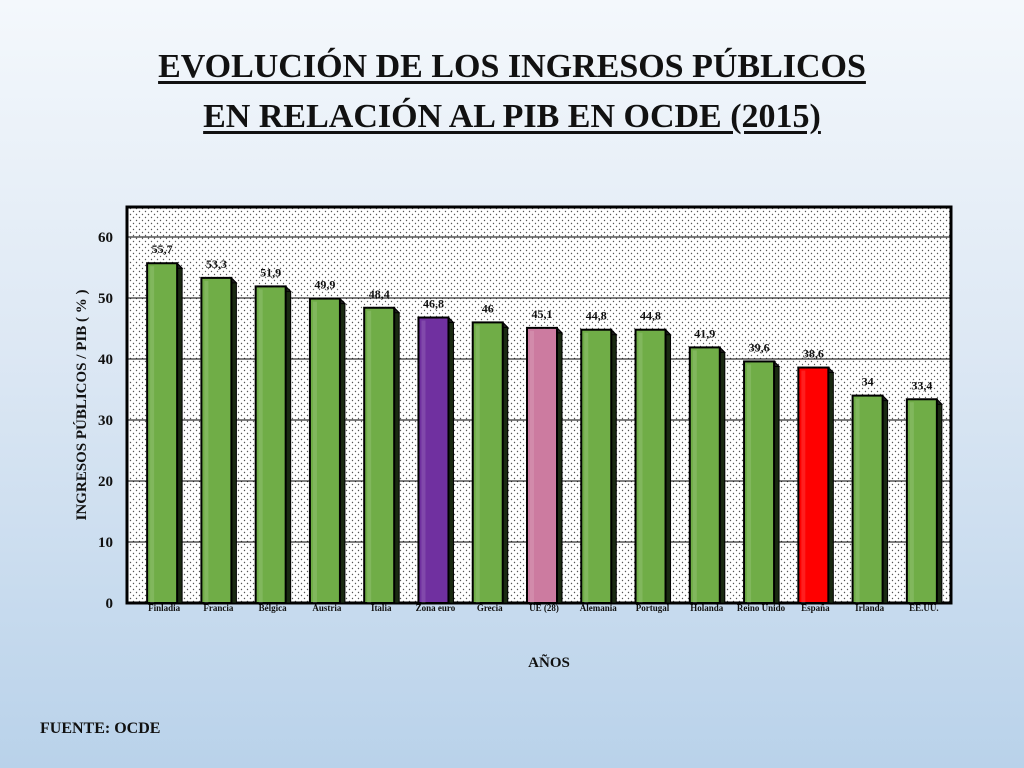  Describe the element at coordinates (598, 608) in the screenshot. I see `x-tick-label: Alemania` at that location.